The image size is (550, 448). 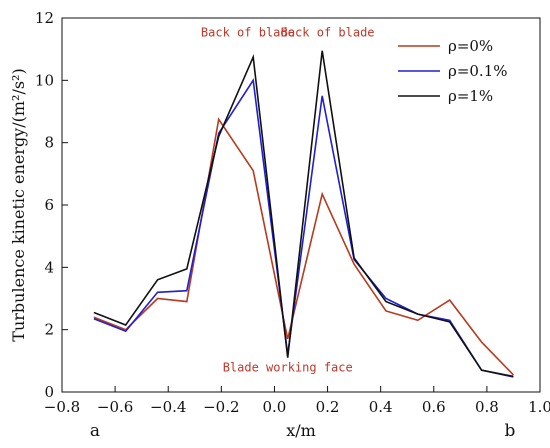 What do you see at coordinates (18, 204) in the screenshot?
I see `y-axis-label: Turbulence kinetic energy/(m²/s²)` at bounding box center [18, 204].